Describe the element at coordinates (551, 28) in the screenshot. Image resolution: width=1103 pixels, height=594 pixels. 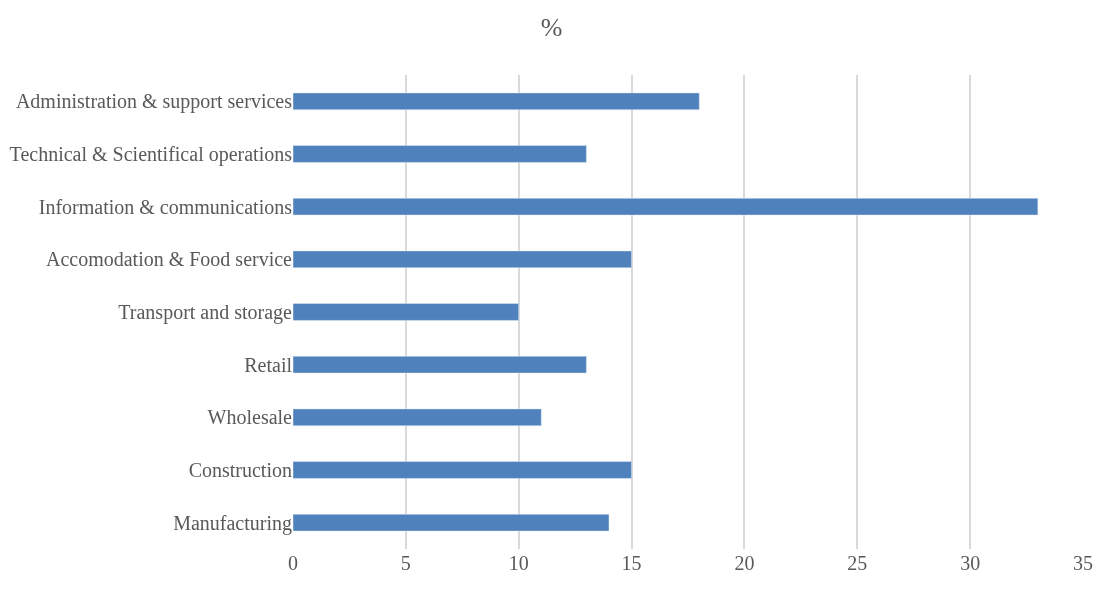
I see `chart-title: %` at that location.